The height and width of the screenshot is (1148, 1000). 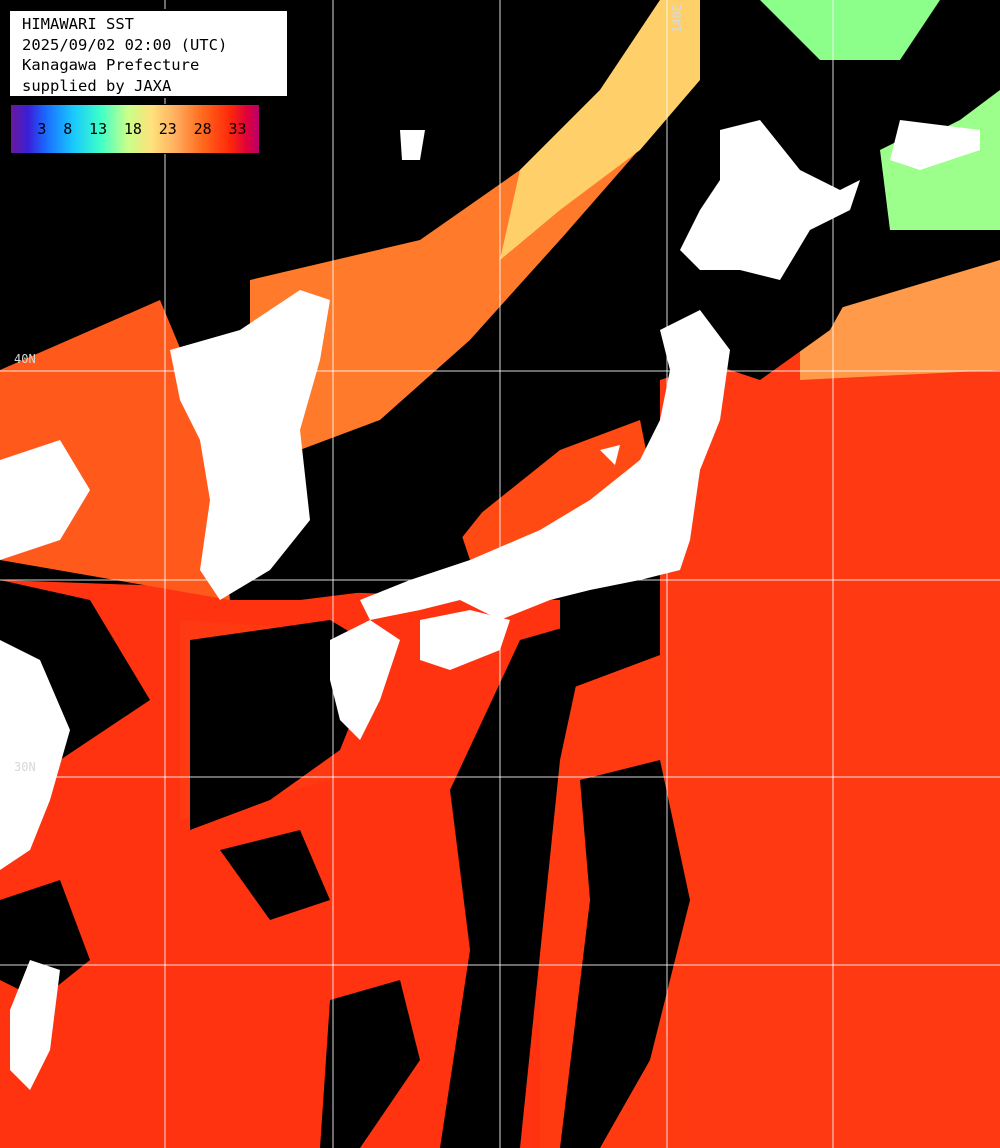 I want to click on data-credit: supplied by JAXA, so click(x=97, y=85).